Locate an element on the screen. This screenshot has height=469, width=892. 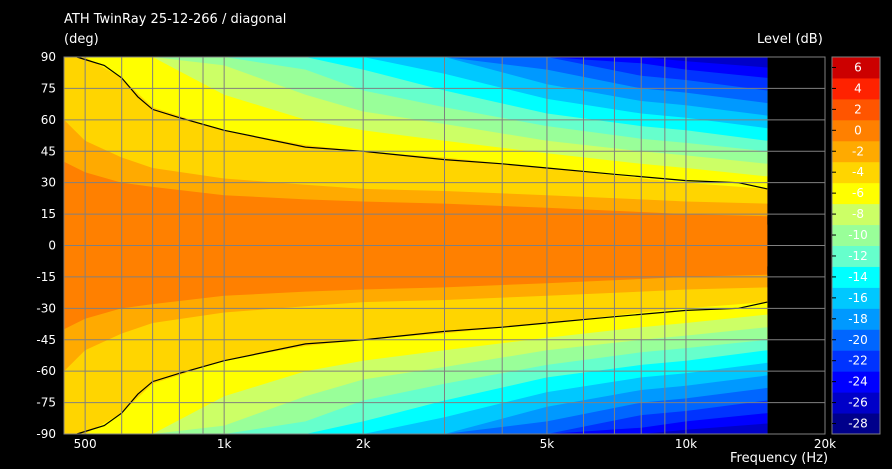
colorbar-tick-label: -10 is located at coordinates (858, 235).